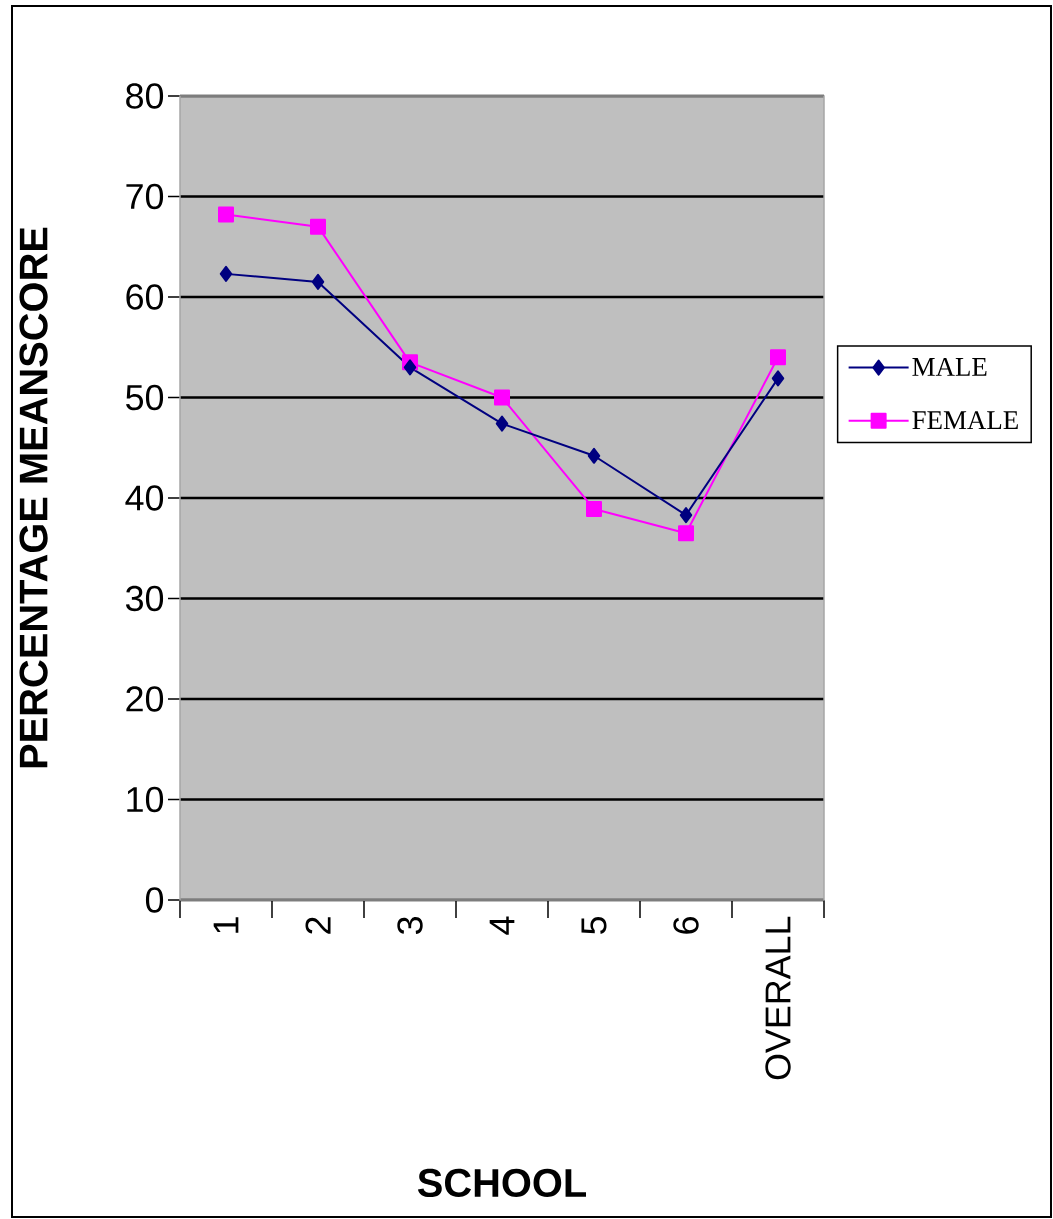  What do you see at coordinates (145, 196) in the screenshot?
I see `y-tick-label: 70` at bounding box center [145, 196].